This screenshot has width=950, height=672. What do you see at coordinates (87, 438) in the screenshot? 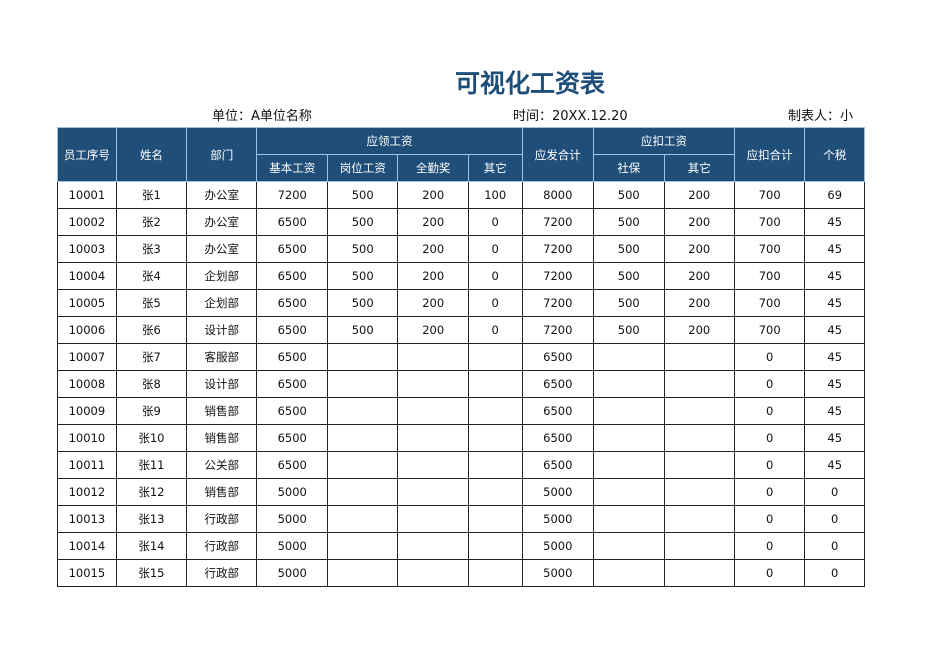
I see `cell-id: 10010` at bounding box center [87, 438].